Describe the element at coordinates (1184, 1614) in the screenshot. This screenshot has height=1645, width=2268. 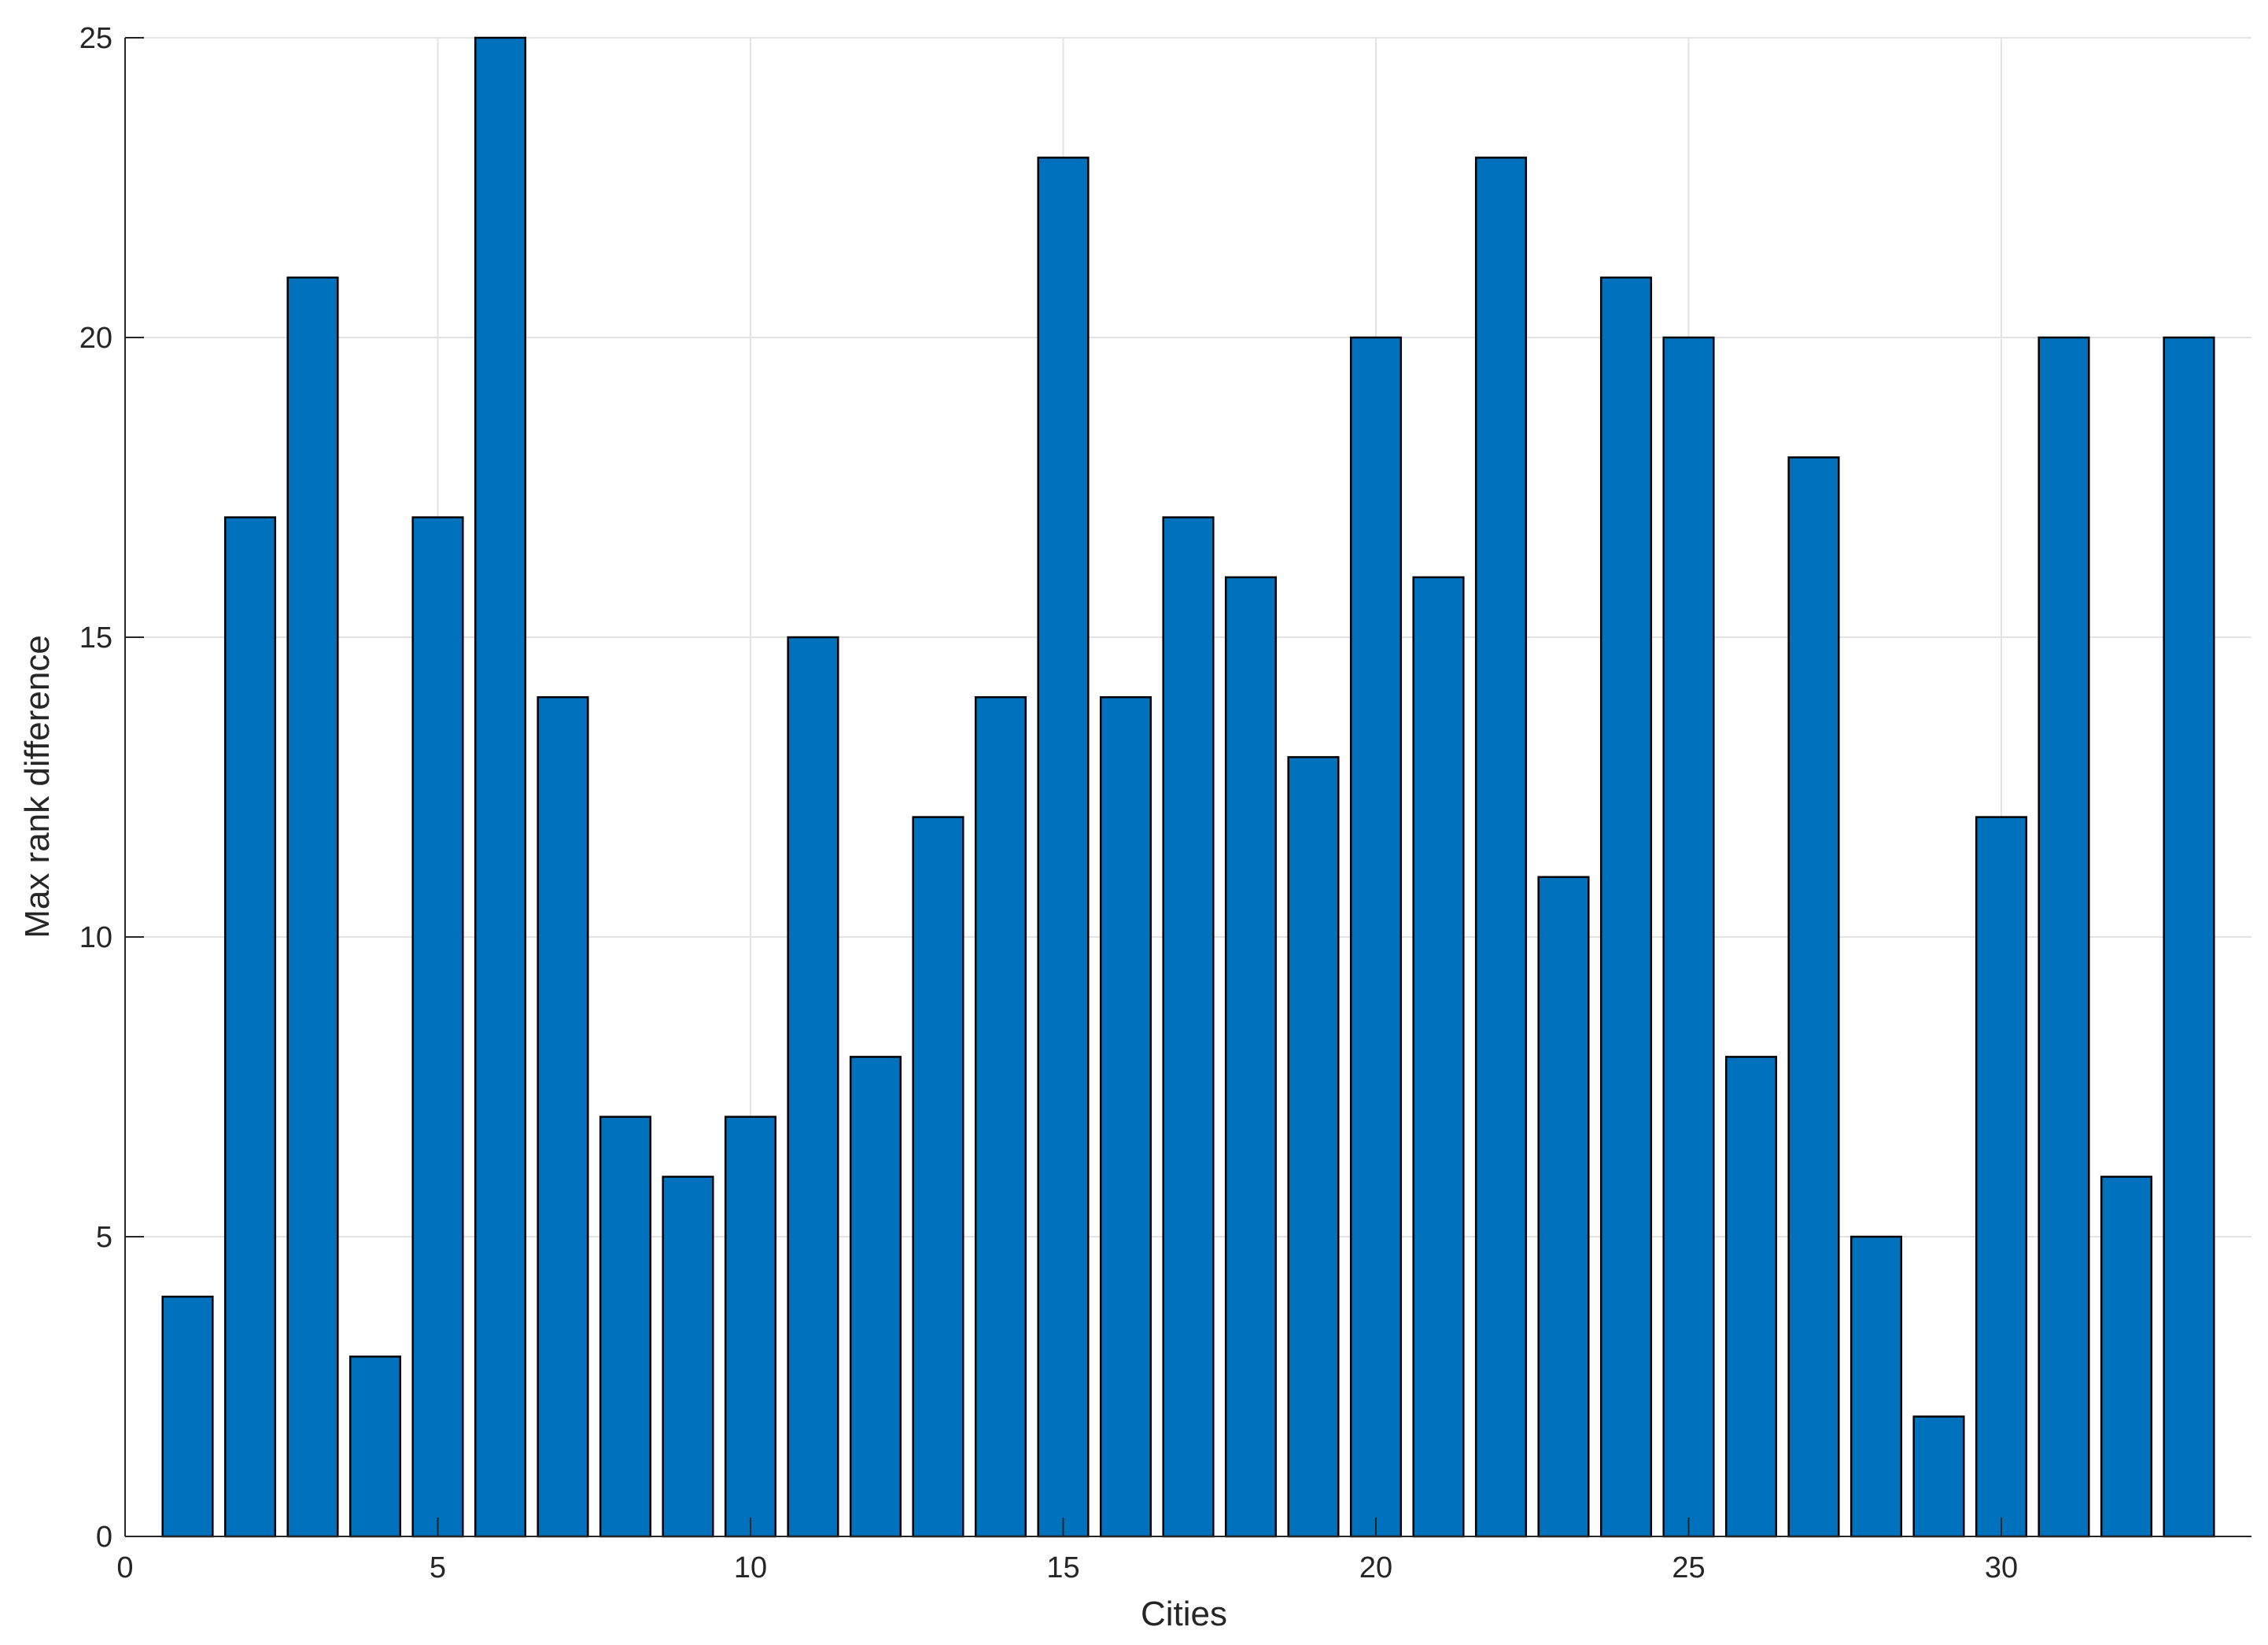
I see `x-axis-title: Cities` at that location.